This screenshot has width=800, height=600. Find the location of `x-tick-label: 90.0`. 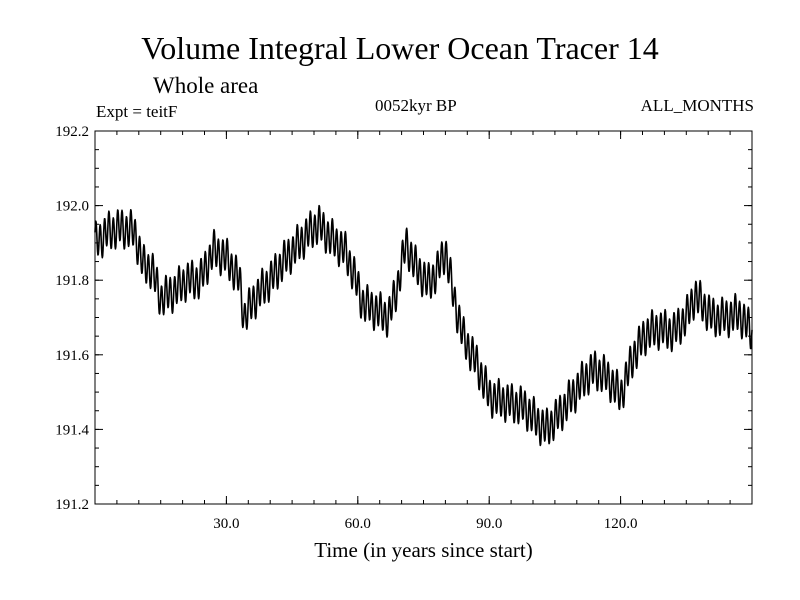

x-tick-label: 90.0 is located at coordinates (489, 524).